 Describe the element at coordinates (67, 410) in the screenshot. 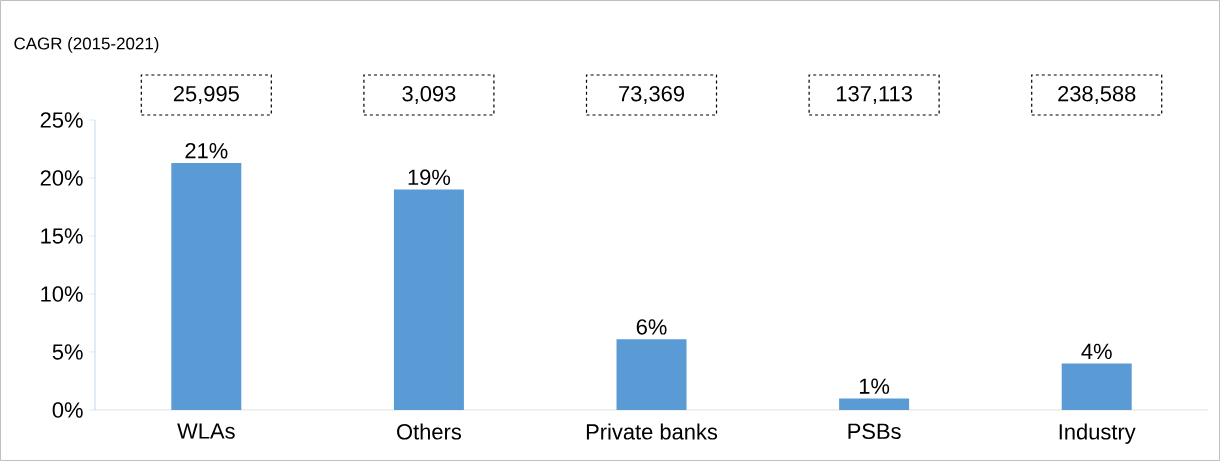

I see `y-tick-label: 0%` at that location.